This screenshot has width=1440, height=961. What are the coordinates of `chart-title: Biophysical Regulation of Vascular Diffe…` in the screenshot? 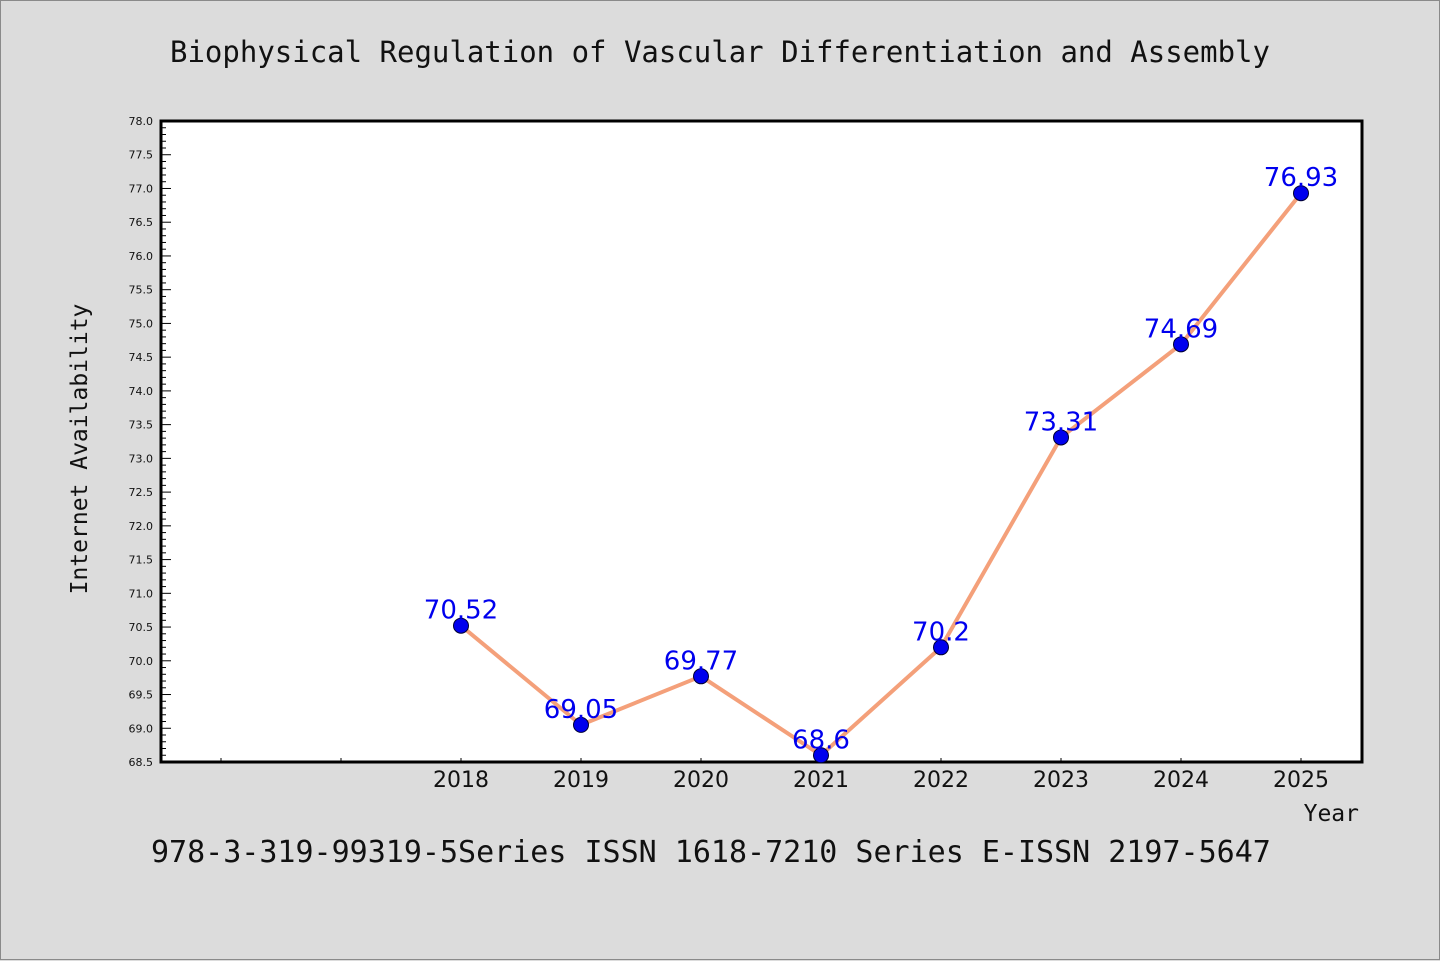 It's located at (720, 52).